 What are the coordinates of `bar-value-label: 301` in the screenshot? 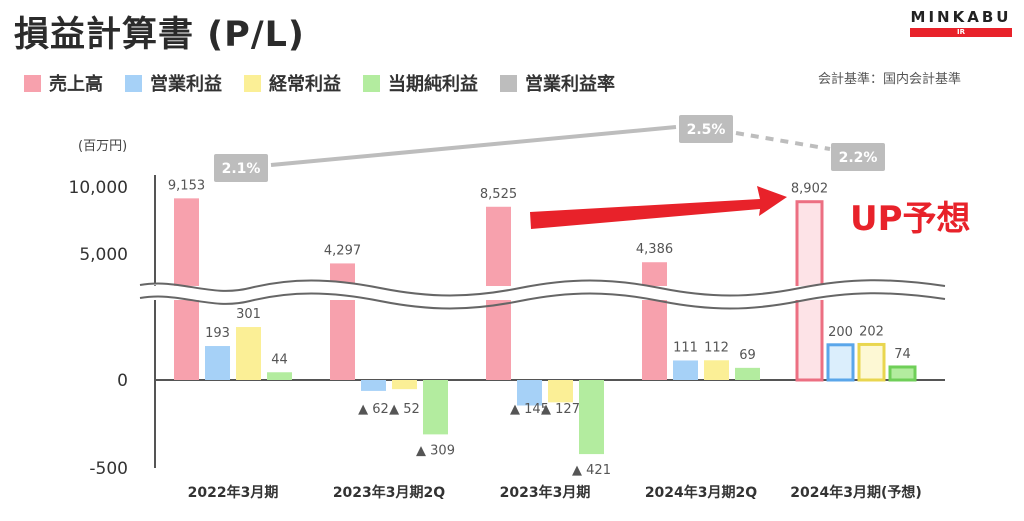 It's located at (248, 314).